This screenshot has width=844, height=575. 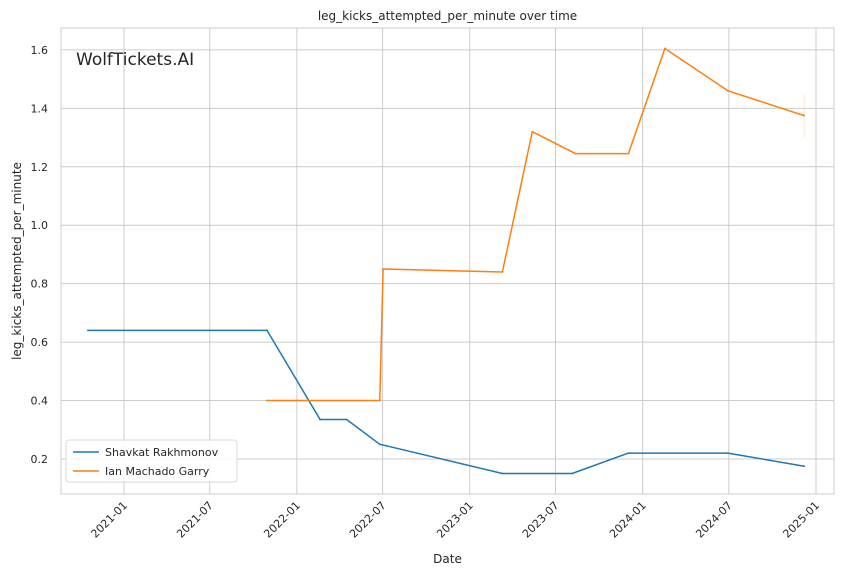 What do you see at coordinates (40, 225) in the screenshot?
I see `y-tick-label: 1.0` at bounding box center [40, 225].